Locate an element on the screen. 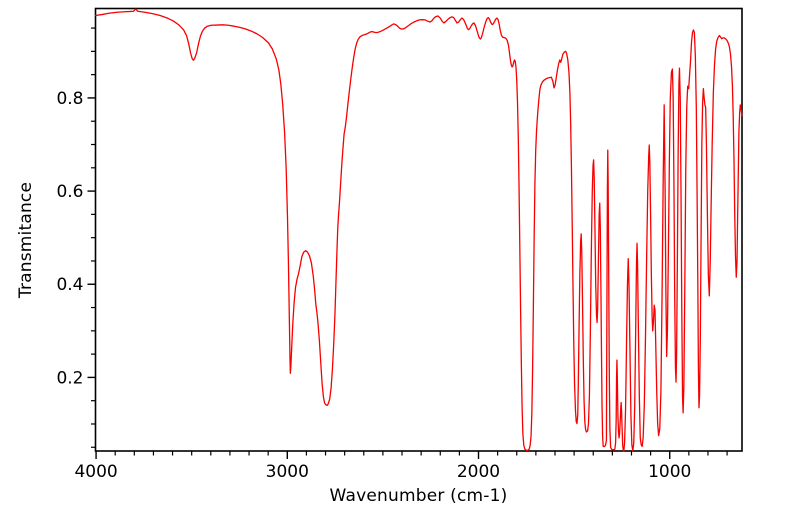 The width and height of the screenshot is (799, 516). x-tick-label: 4000 is located at coordinates (95, 472).